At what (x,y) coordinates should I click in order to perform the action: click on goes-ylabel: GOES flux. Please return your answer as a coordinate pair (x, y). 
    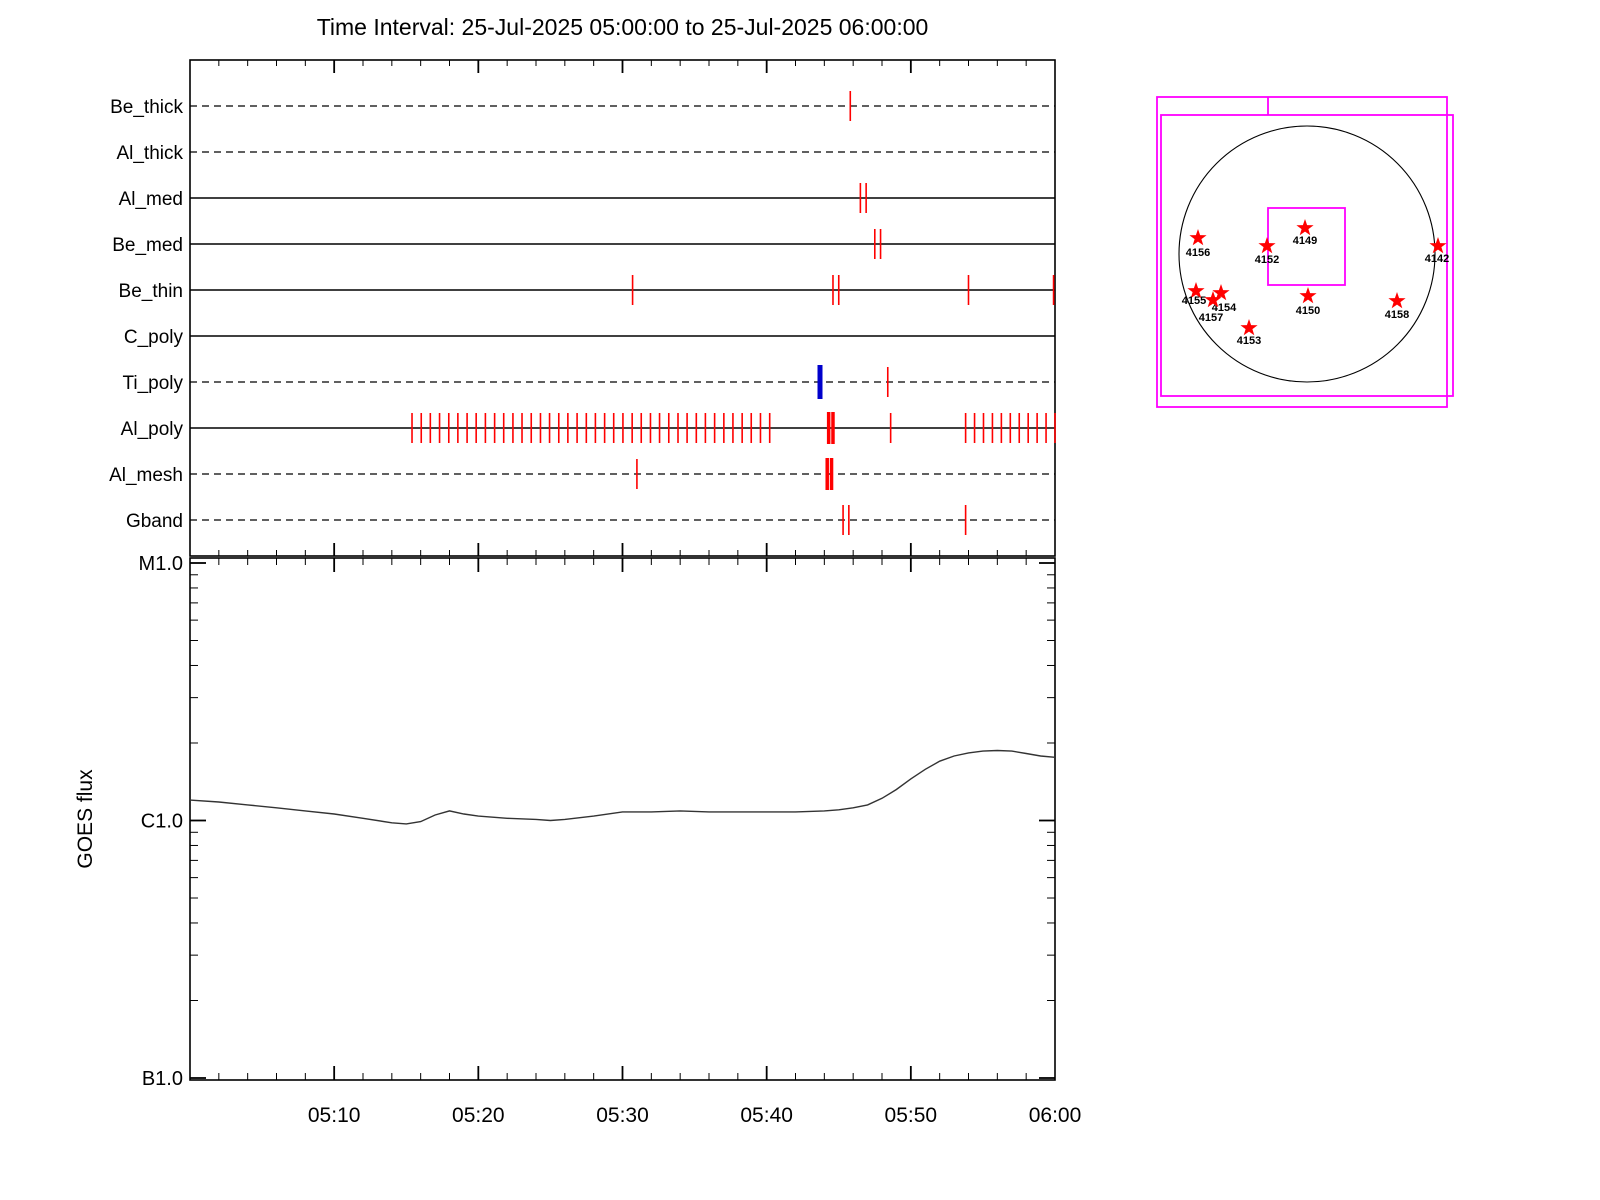
    Looking at the image, I should click on (85, 819).